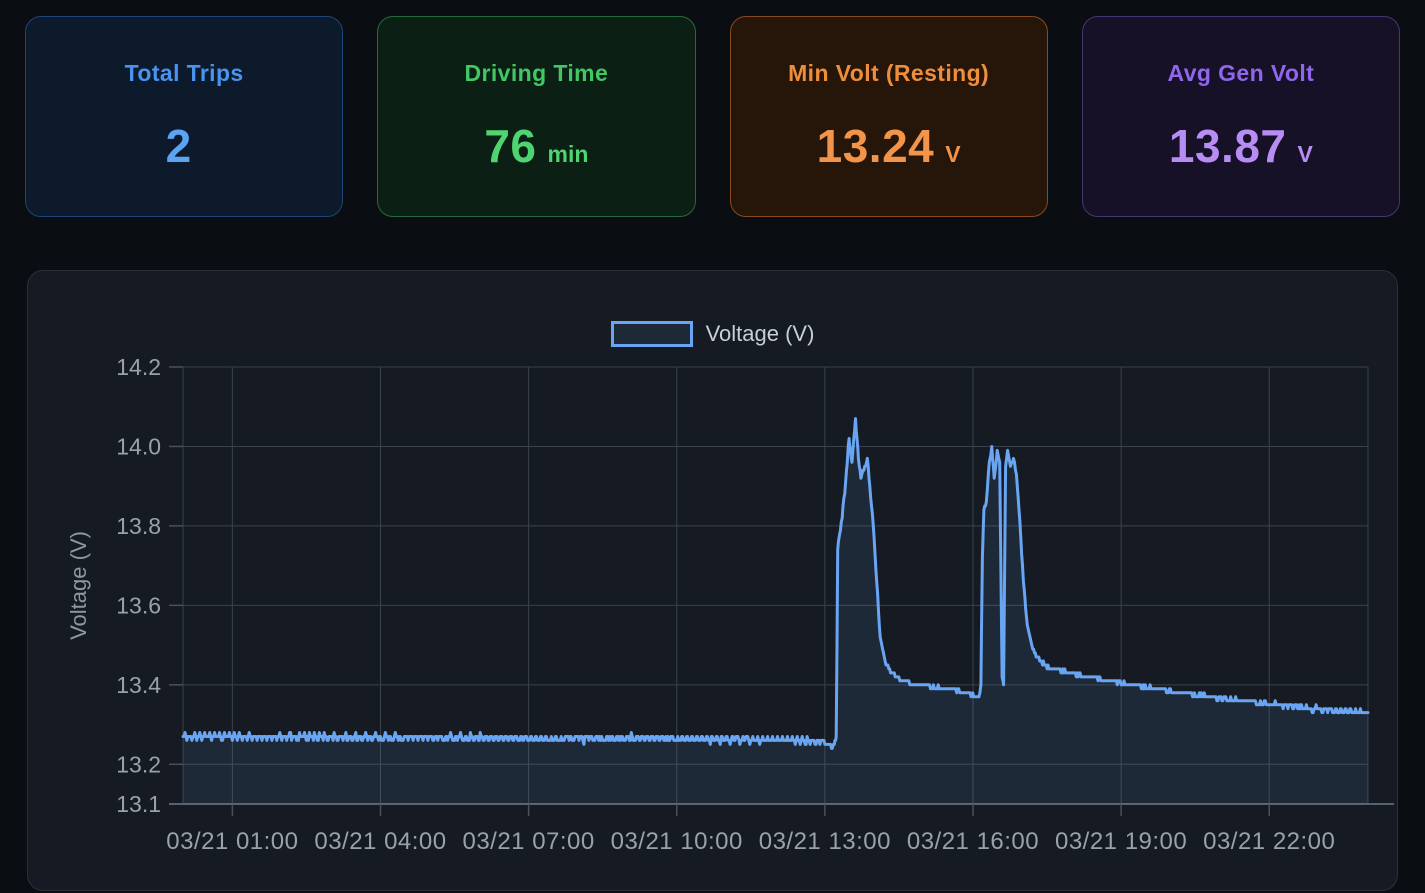 This screenshot has width=1425, height=893. Describe the element at coordinates (1121, 841) in the screenshot. I see `x-axis-tick-label: 03/21 19:00` at that location.